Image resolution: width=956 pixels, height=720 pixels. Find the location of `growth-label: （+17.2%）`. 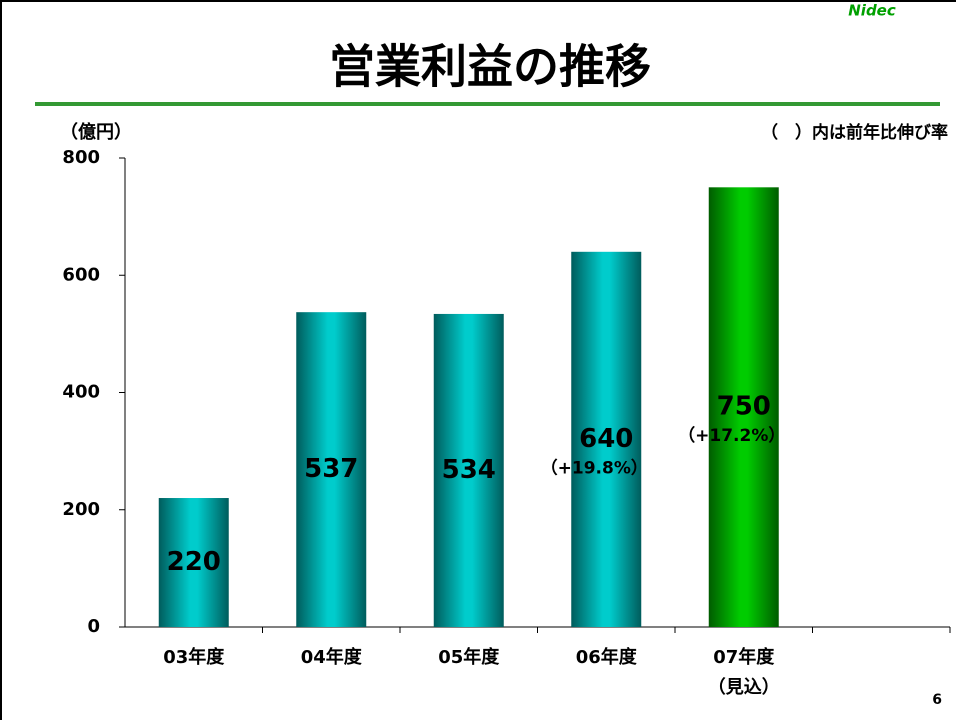

growth-label: （+17.2%） is located at coordinates (731, 435).